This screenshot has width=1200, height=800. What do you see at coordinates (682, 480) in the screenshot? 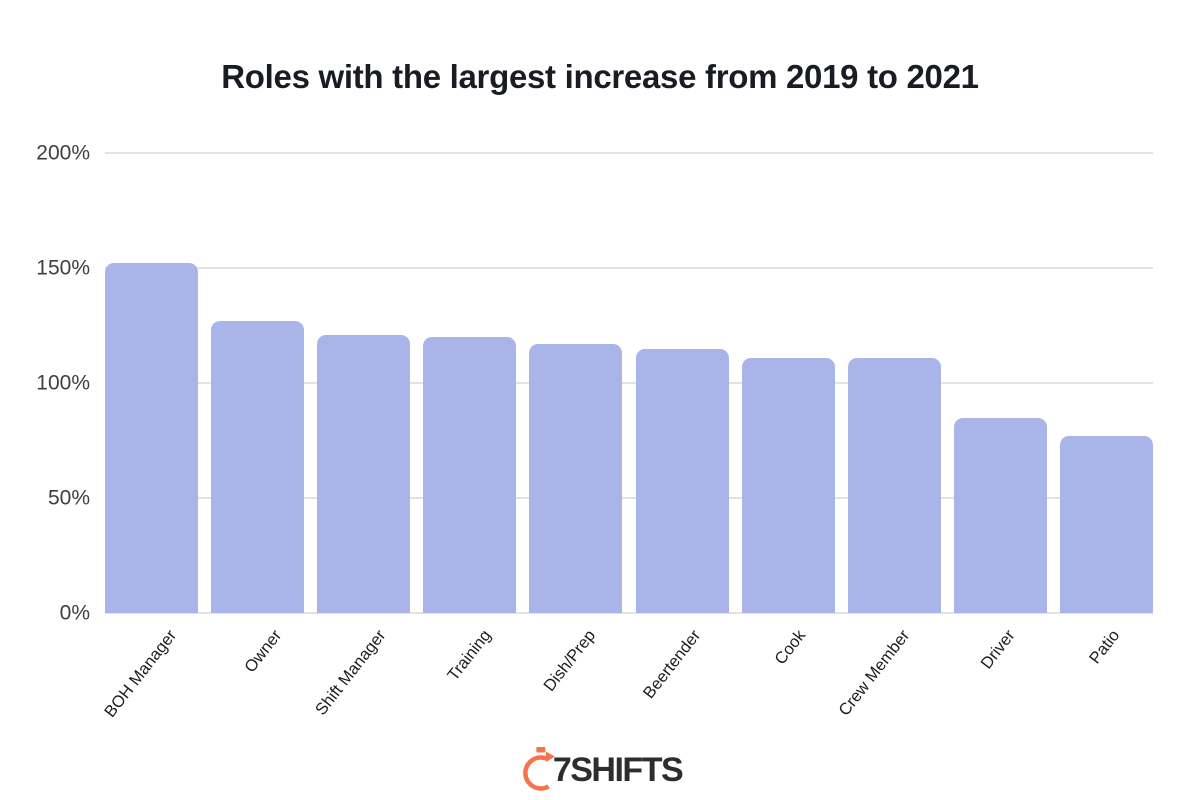
I see `bar-beertender` at bounding box center [682, 480].